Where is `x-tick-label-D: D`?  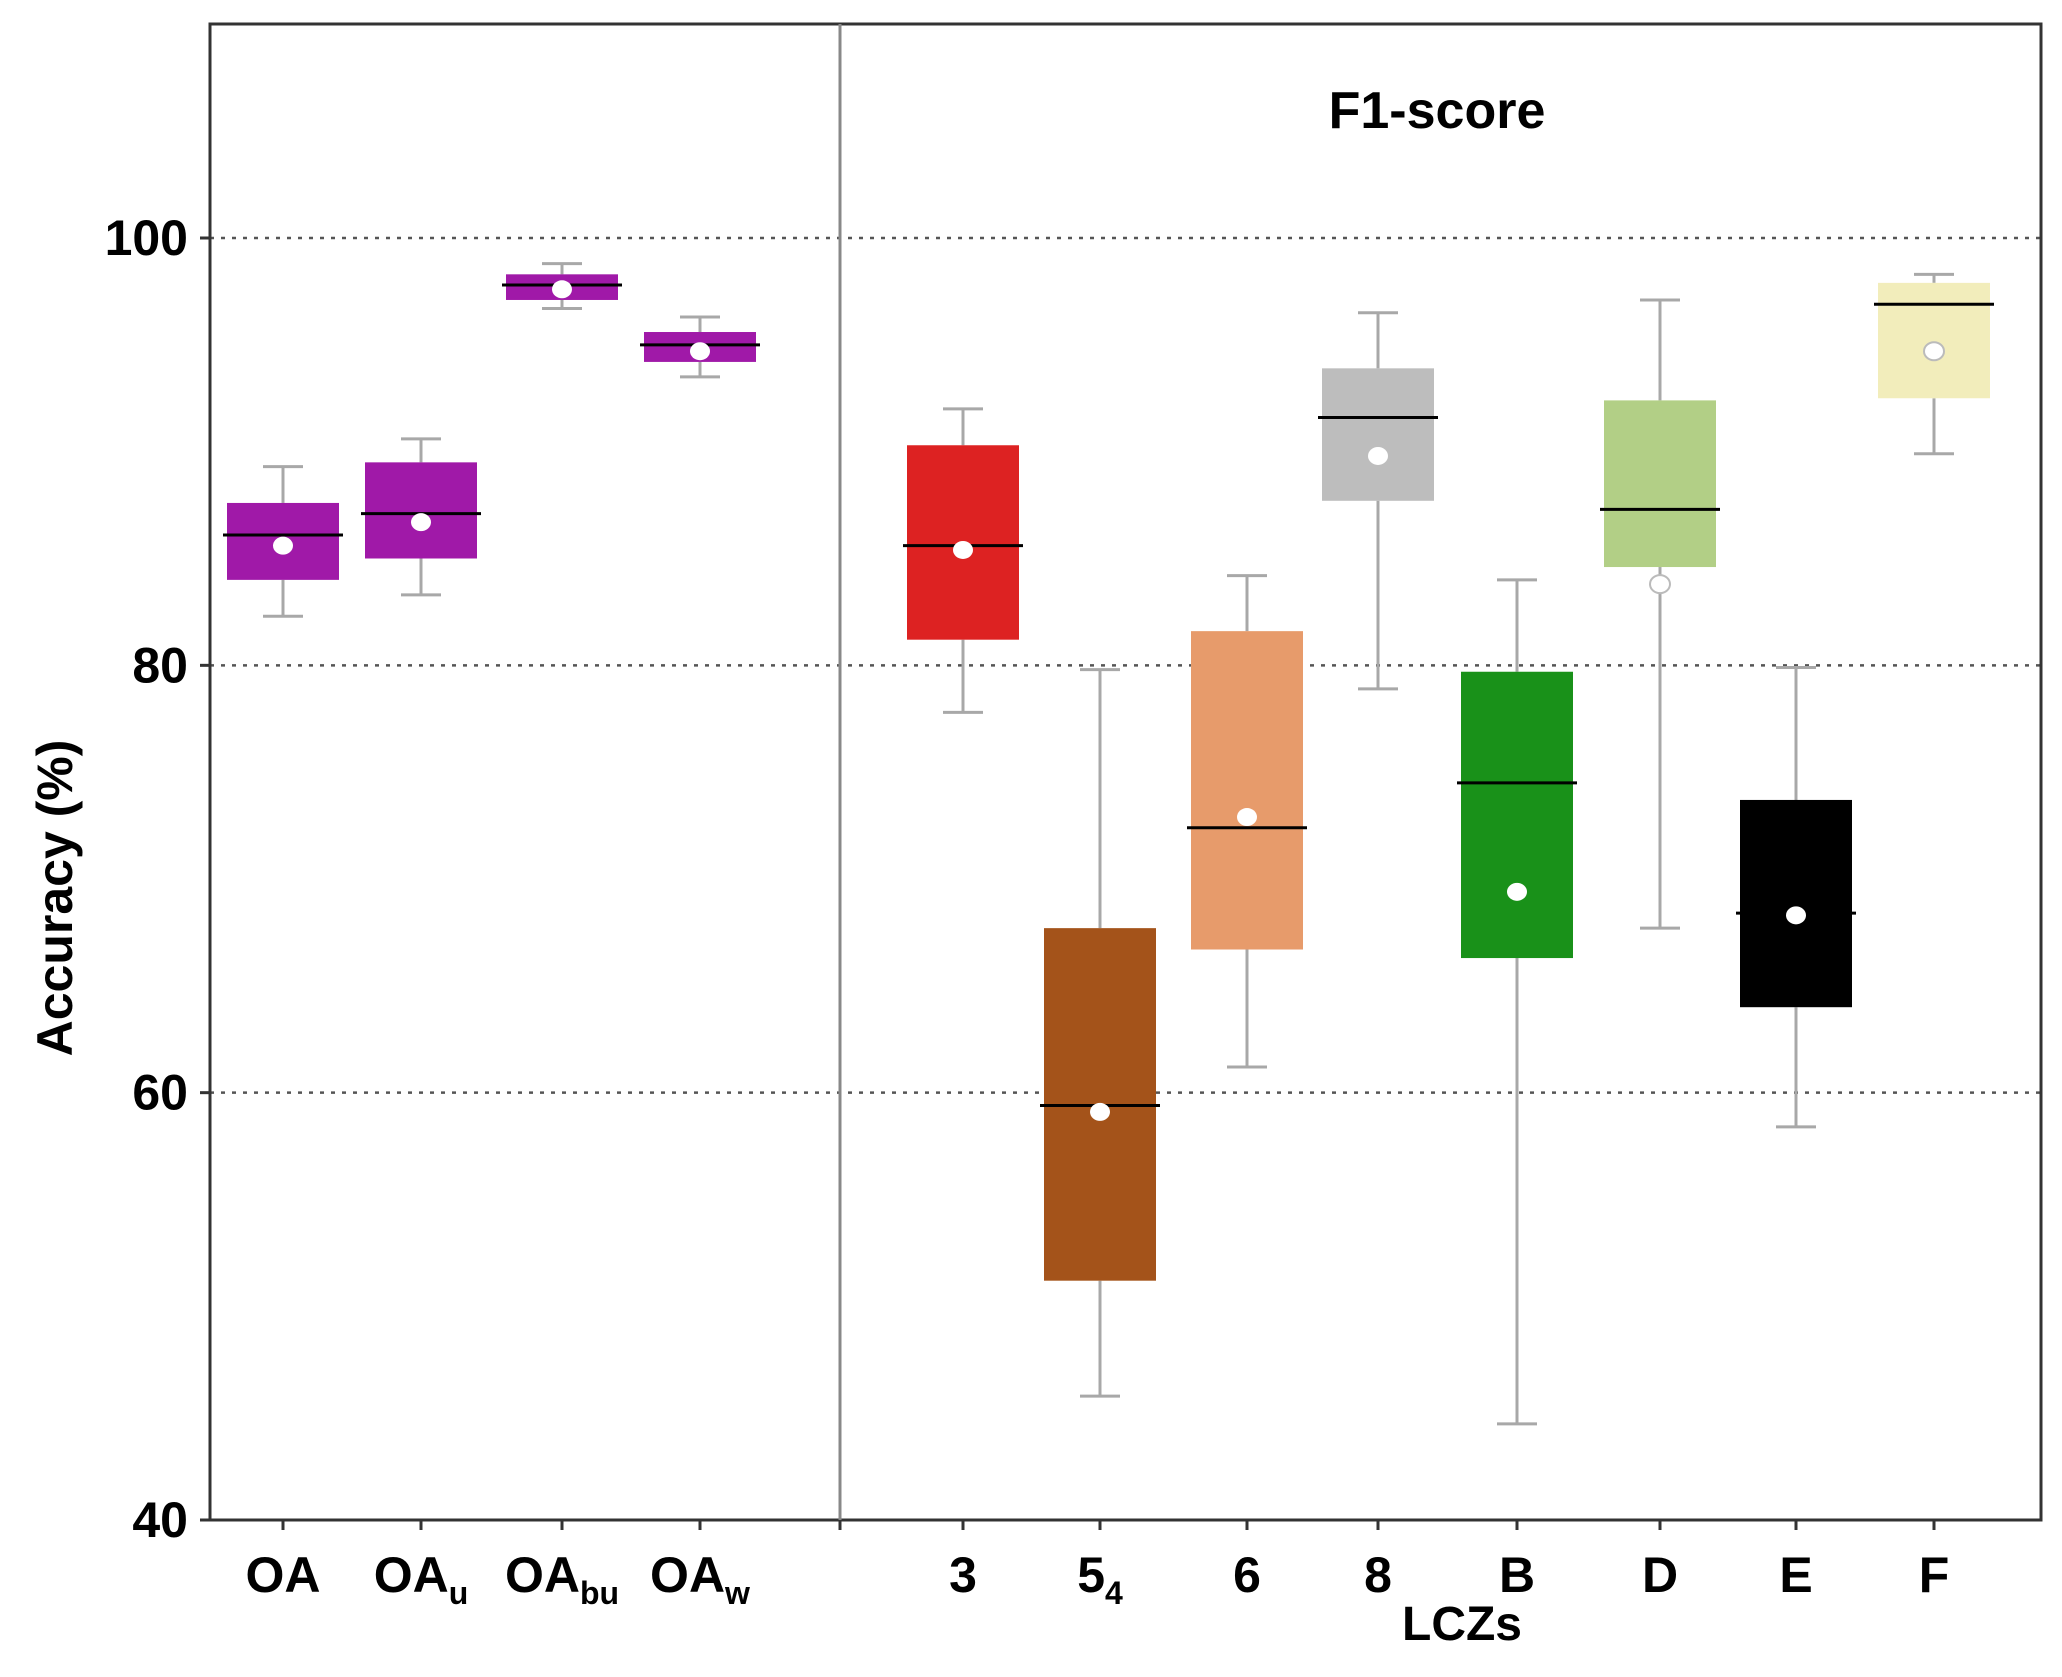 x-tick-label-D: D is located at coordinates (1660, 1575).